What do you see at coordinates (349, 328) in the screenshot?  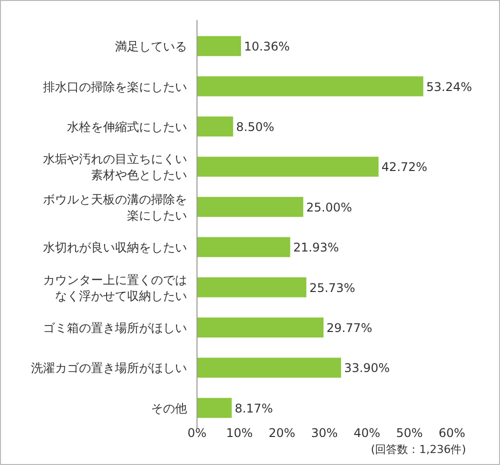 I see `data-label: 29.77%` at bounding box center [349, 328].